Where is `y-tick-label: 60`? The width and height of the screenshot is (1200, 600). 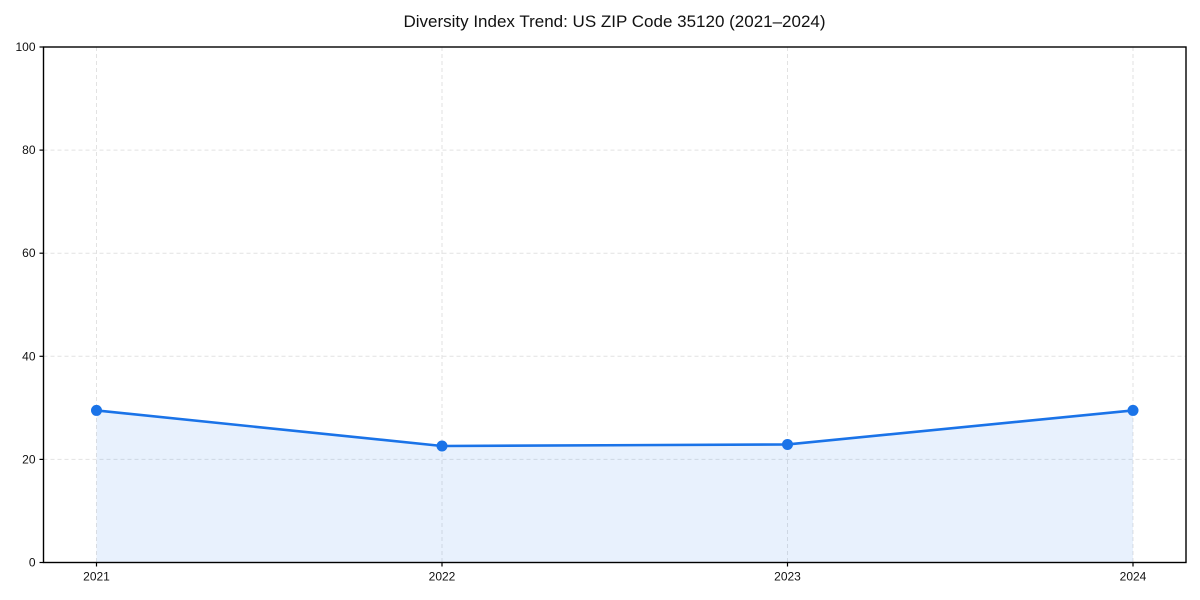 y-tick-label: 60 is located at coordinates (29, 253).